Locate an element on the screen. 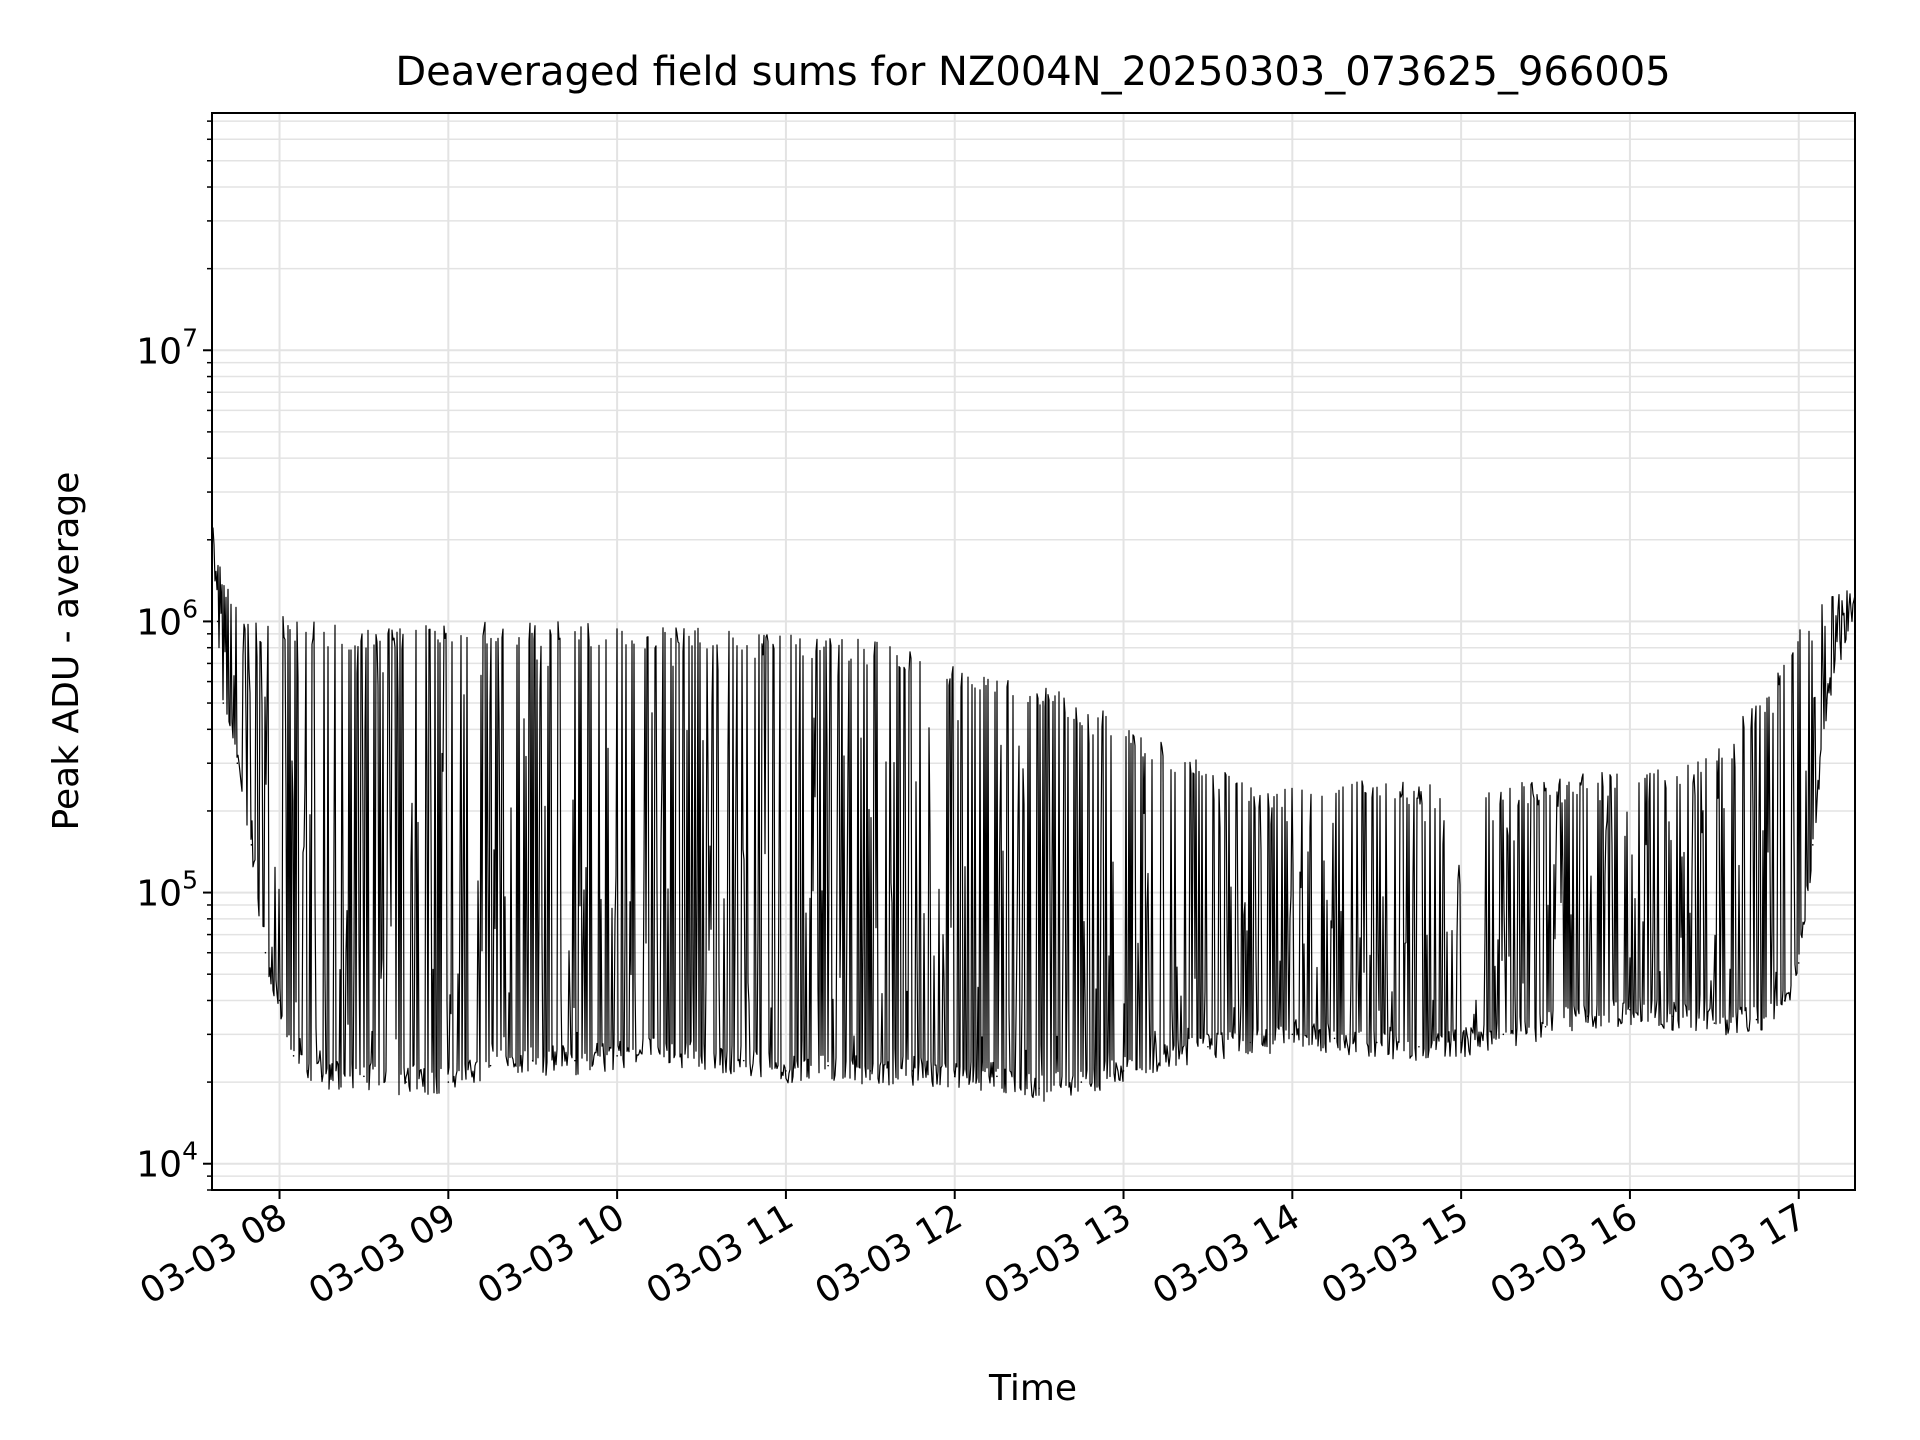 The height and width of the screenshot is (1440, 1920). y-tick-label-exponent: 6 is located at coordinates (190, 608).